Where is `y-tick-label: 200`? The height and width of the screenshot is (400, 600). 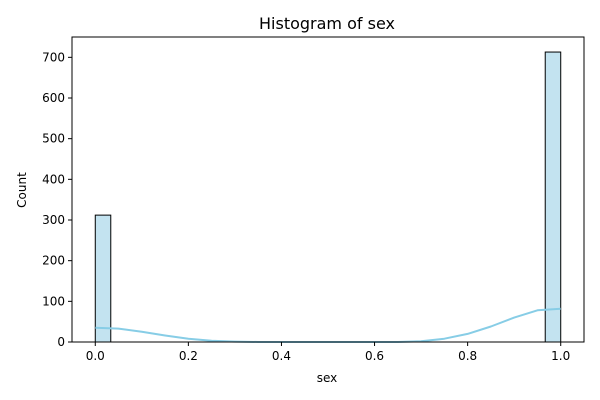 y-tick-label: 200 is located at coordinates (53, 261).